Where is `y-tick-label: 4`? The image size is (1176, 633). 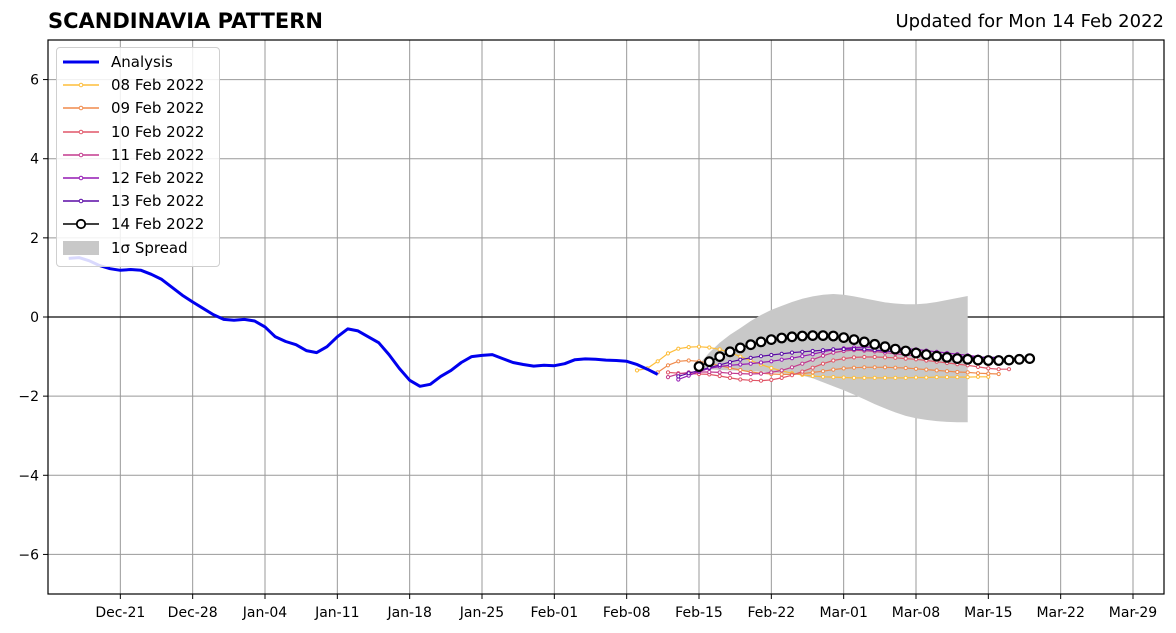
y-tick-label: 4 is located at coordinates (34, 160).